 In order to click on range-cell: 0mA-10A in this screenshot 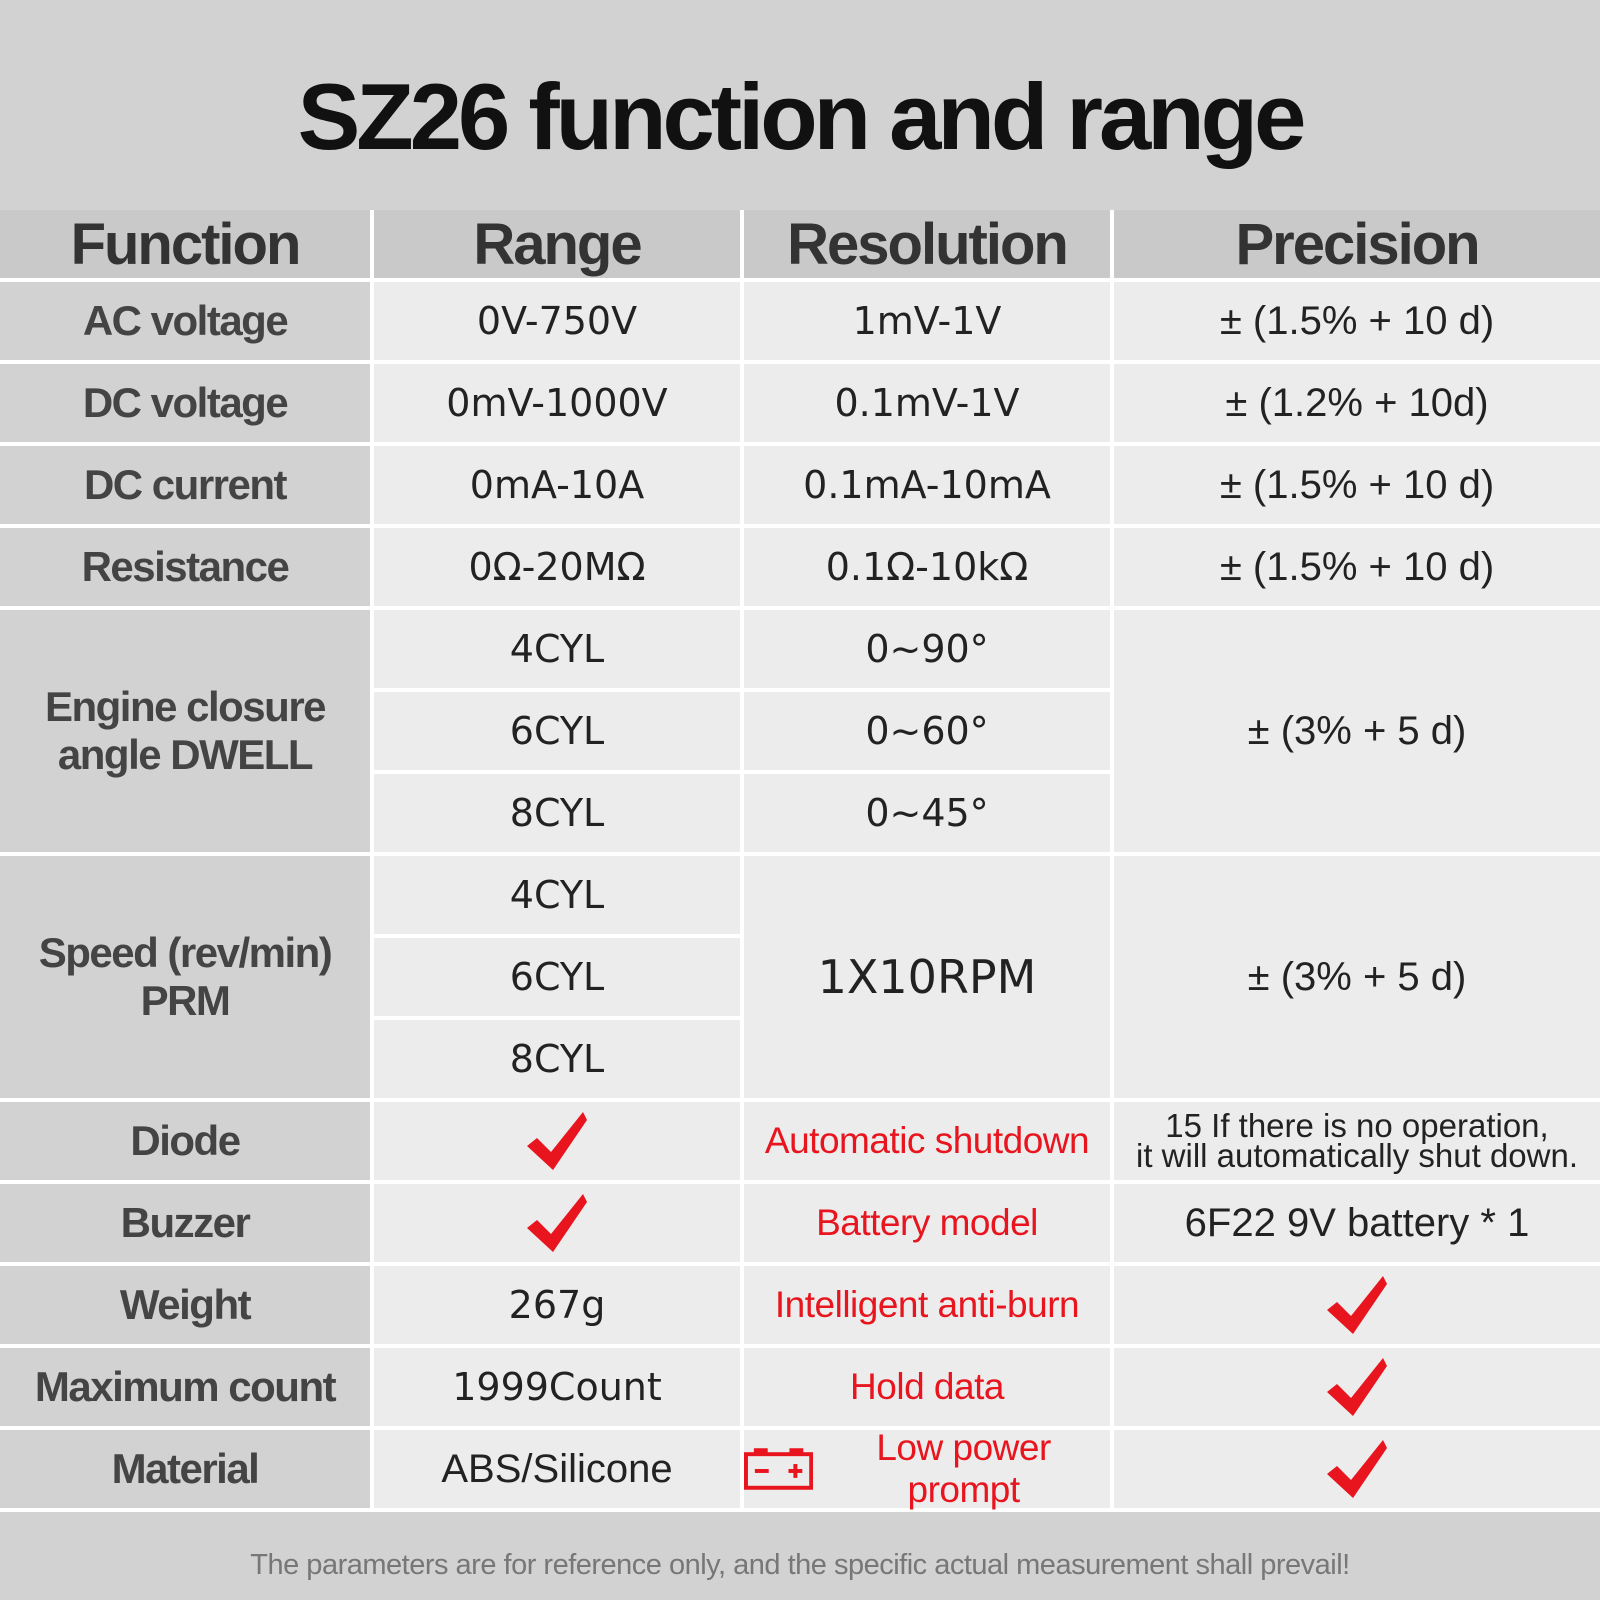, I will do `click(559, 487)`.